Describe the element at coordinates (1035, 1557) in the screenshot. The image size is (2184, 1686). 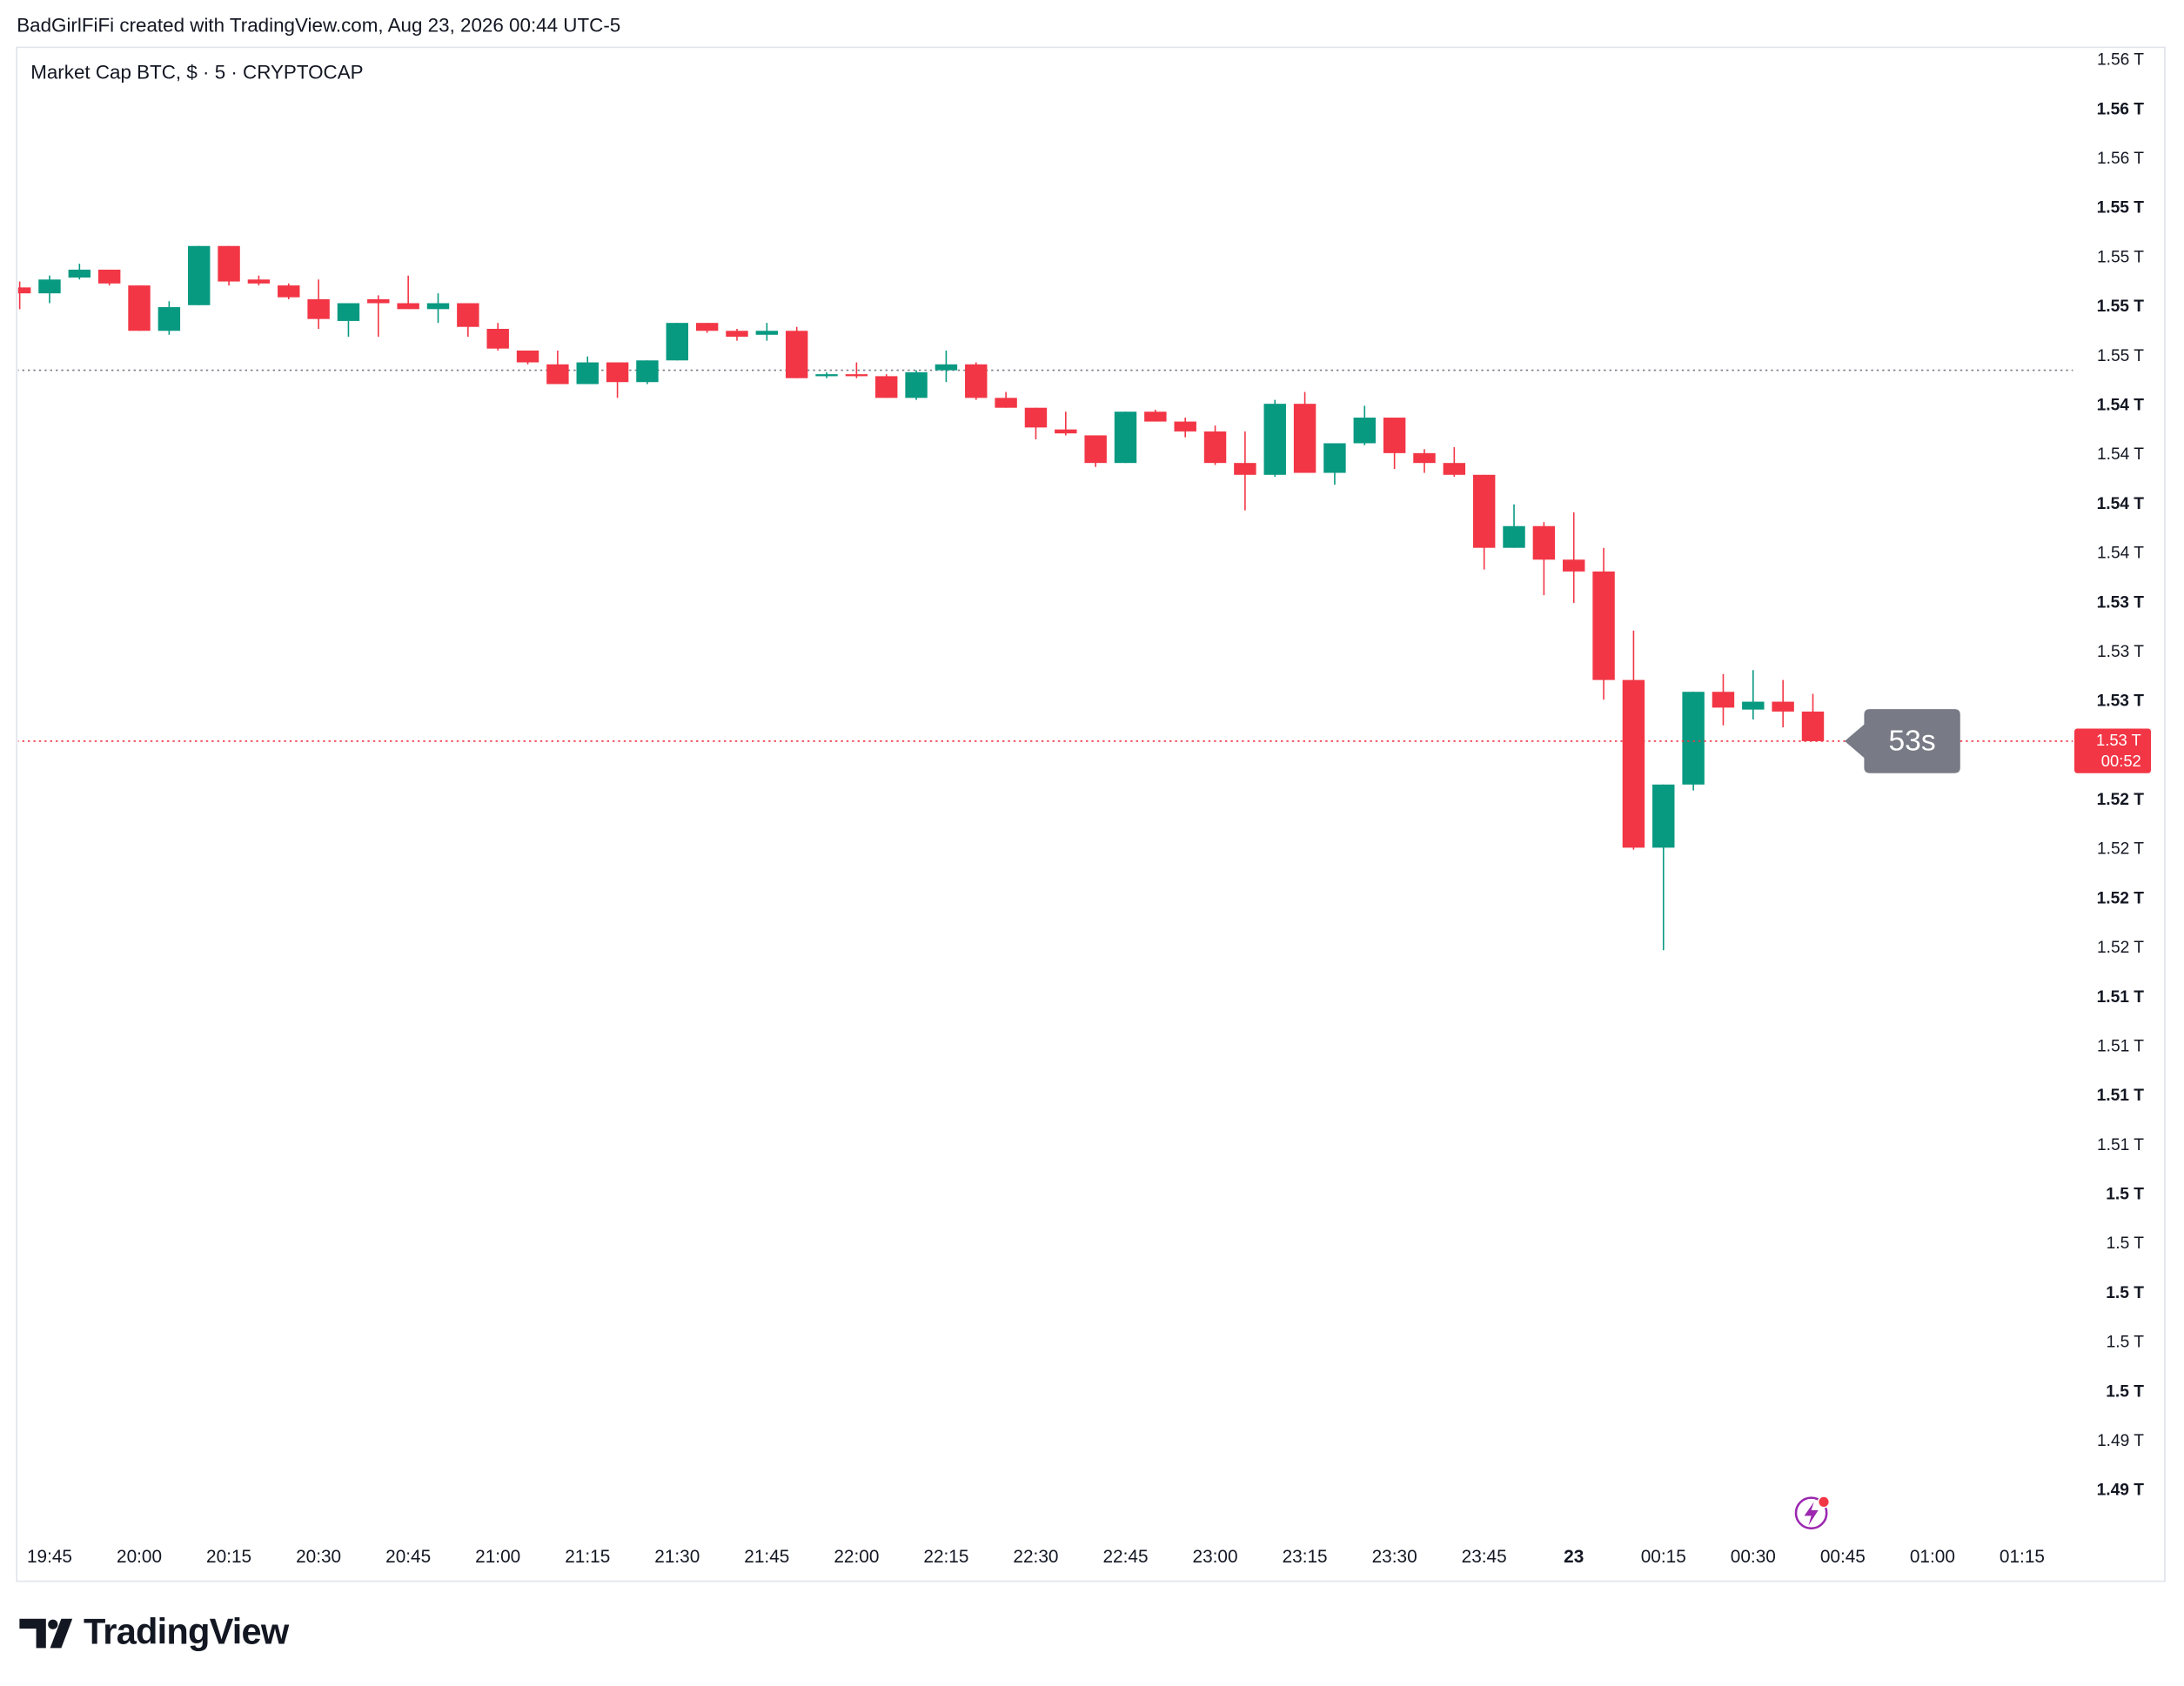
I see `x-tick-label: 22:30` at that location.